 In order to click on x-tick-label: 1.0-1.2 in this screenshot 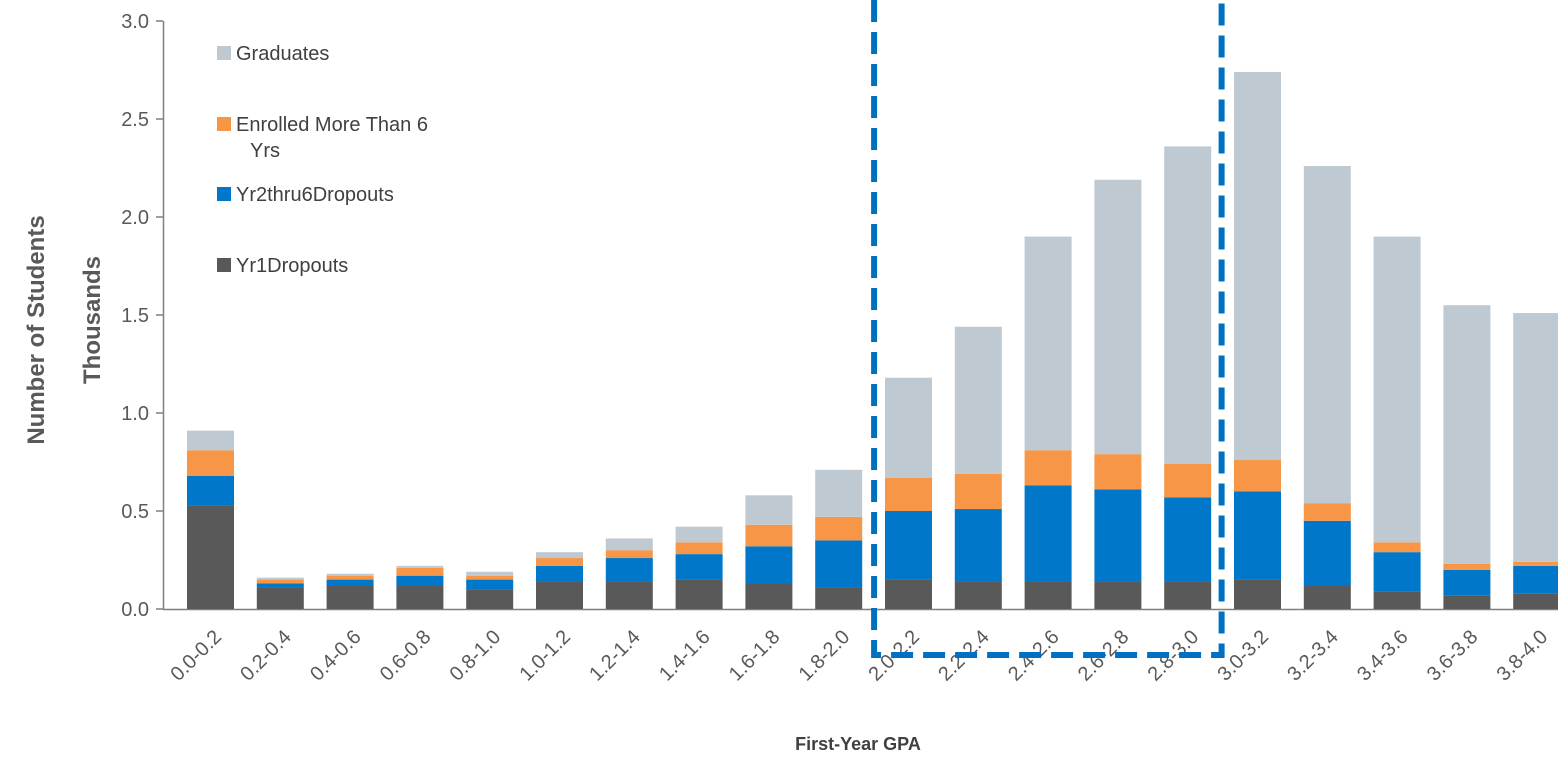, I will do `click(545, 656)`.